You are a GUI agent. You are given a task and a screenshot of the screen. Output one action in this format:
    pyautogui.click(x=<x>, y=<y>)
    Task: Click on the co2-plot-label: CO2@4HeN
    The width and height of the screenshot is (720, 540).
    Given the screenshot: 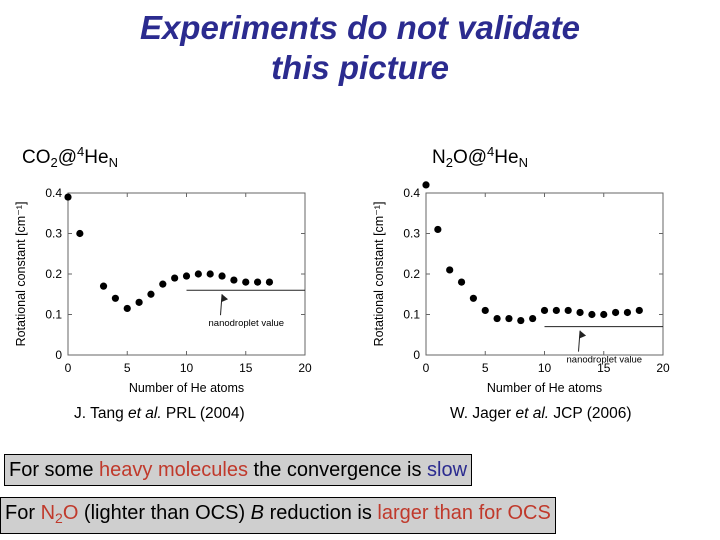 What is the action you would take?
    pyautogui.click(x=70, y=157)
    